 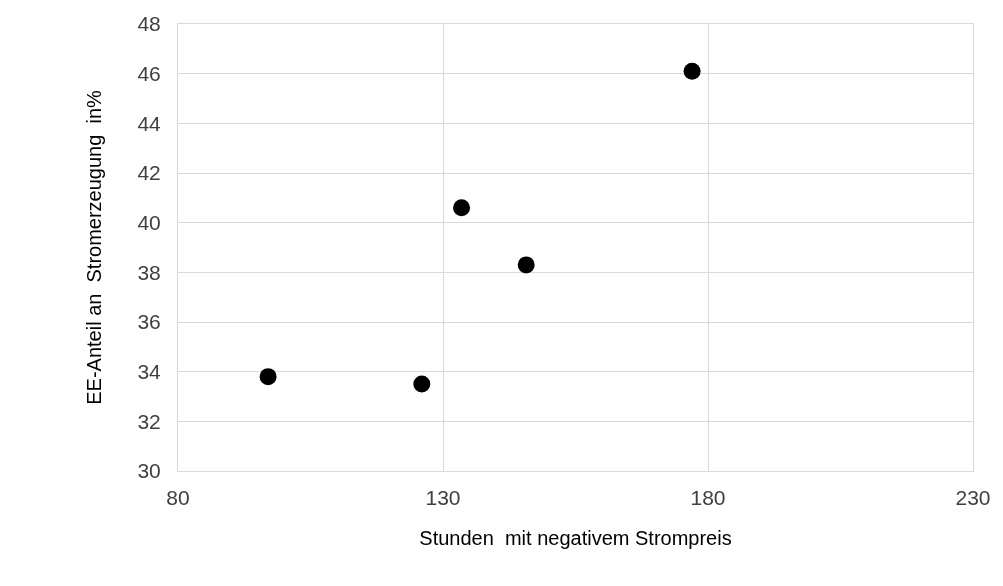 What do you see at coordinates (149, 322) in the screenshot?
I see `y-tick-label: 36` at bounding box center [149, 322].